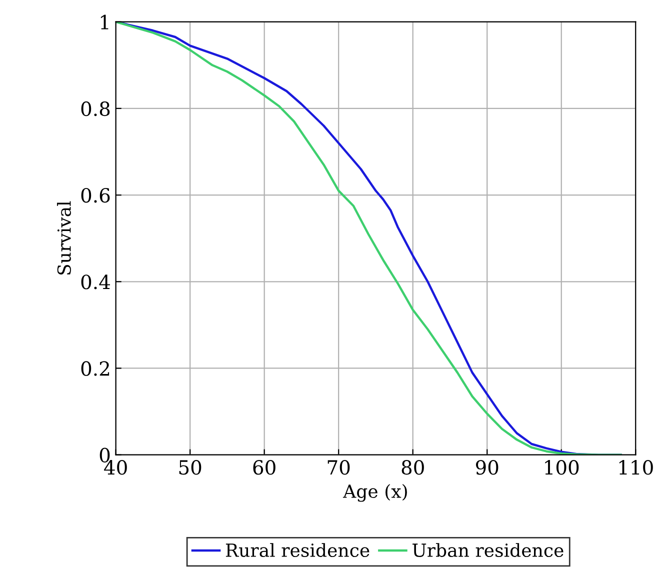 This screenshot has width=658, height=575. What do you see at coordinates (636, 467) in the screenshot?
I see `x-tick-label: 110` at bounding box center [636, 467].